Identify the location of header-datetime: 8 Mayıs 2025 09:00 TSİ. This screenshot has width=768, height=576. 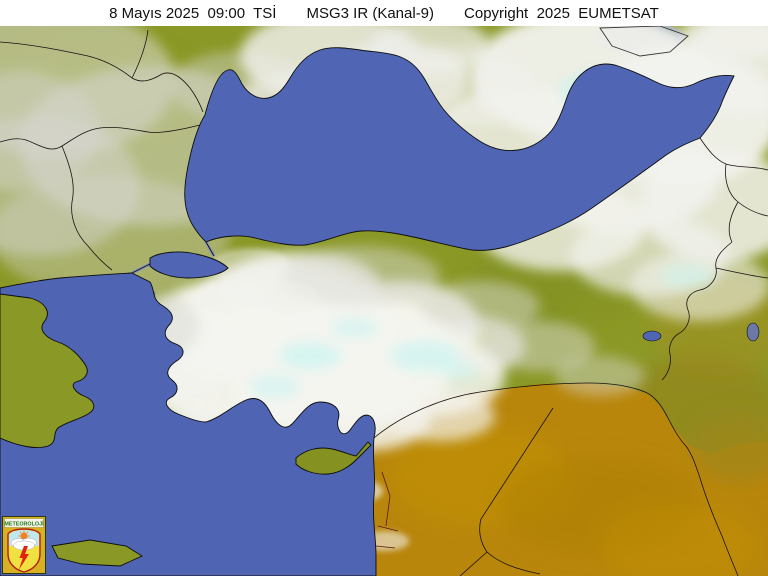
(193, 13).